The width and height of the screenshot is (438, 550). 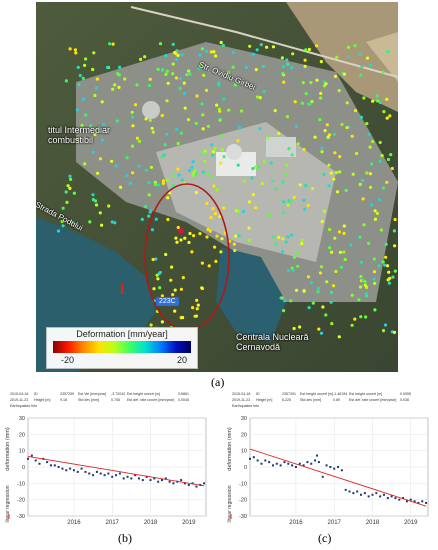 I want to click on header-c-du: 0.036, so click(x=404, y=400).